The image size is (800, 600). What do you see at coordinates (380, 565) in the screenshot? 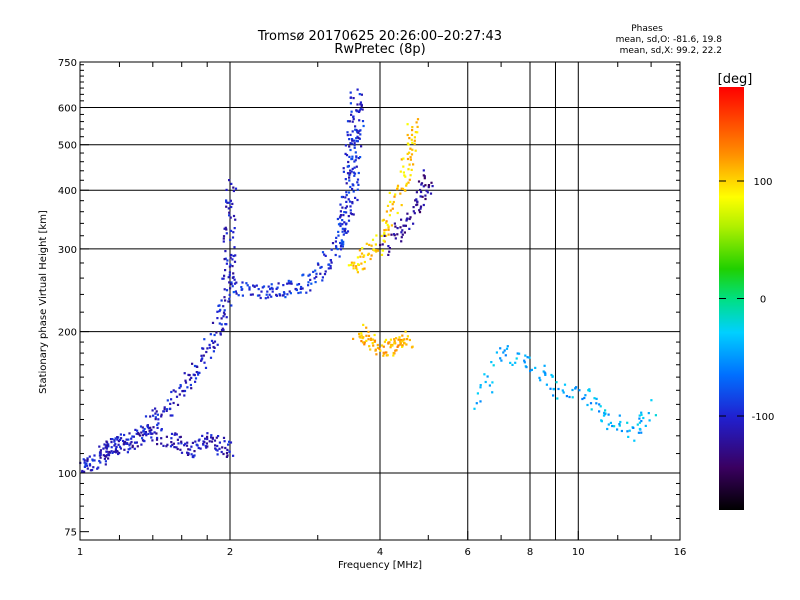
I see `x-axis-label: Frequency [MHz]` at bounding box center [380, 565].